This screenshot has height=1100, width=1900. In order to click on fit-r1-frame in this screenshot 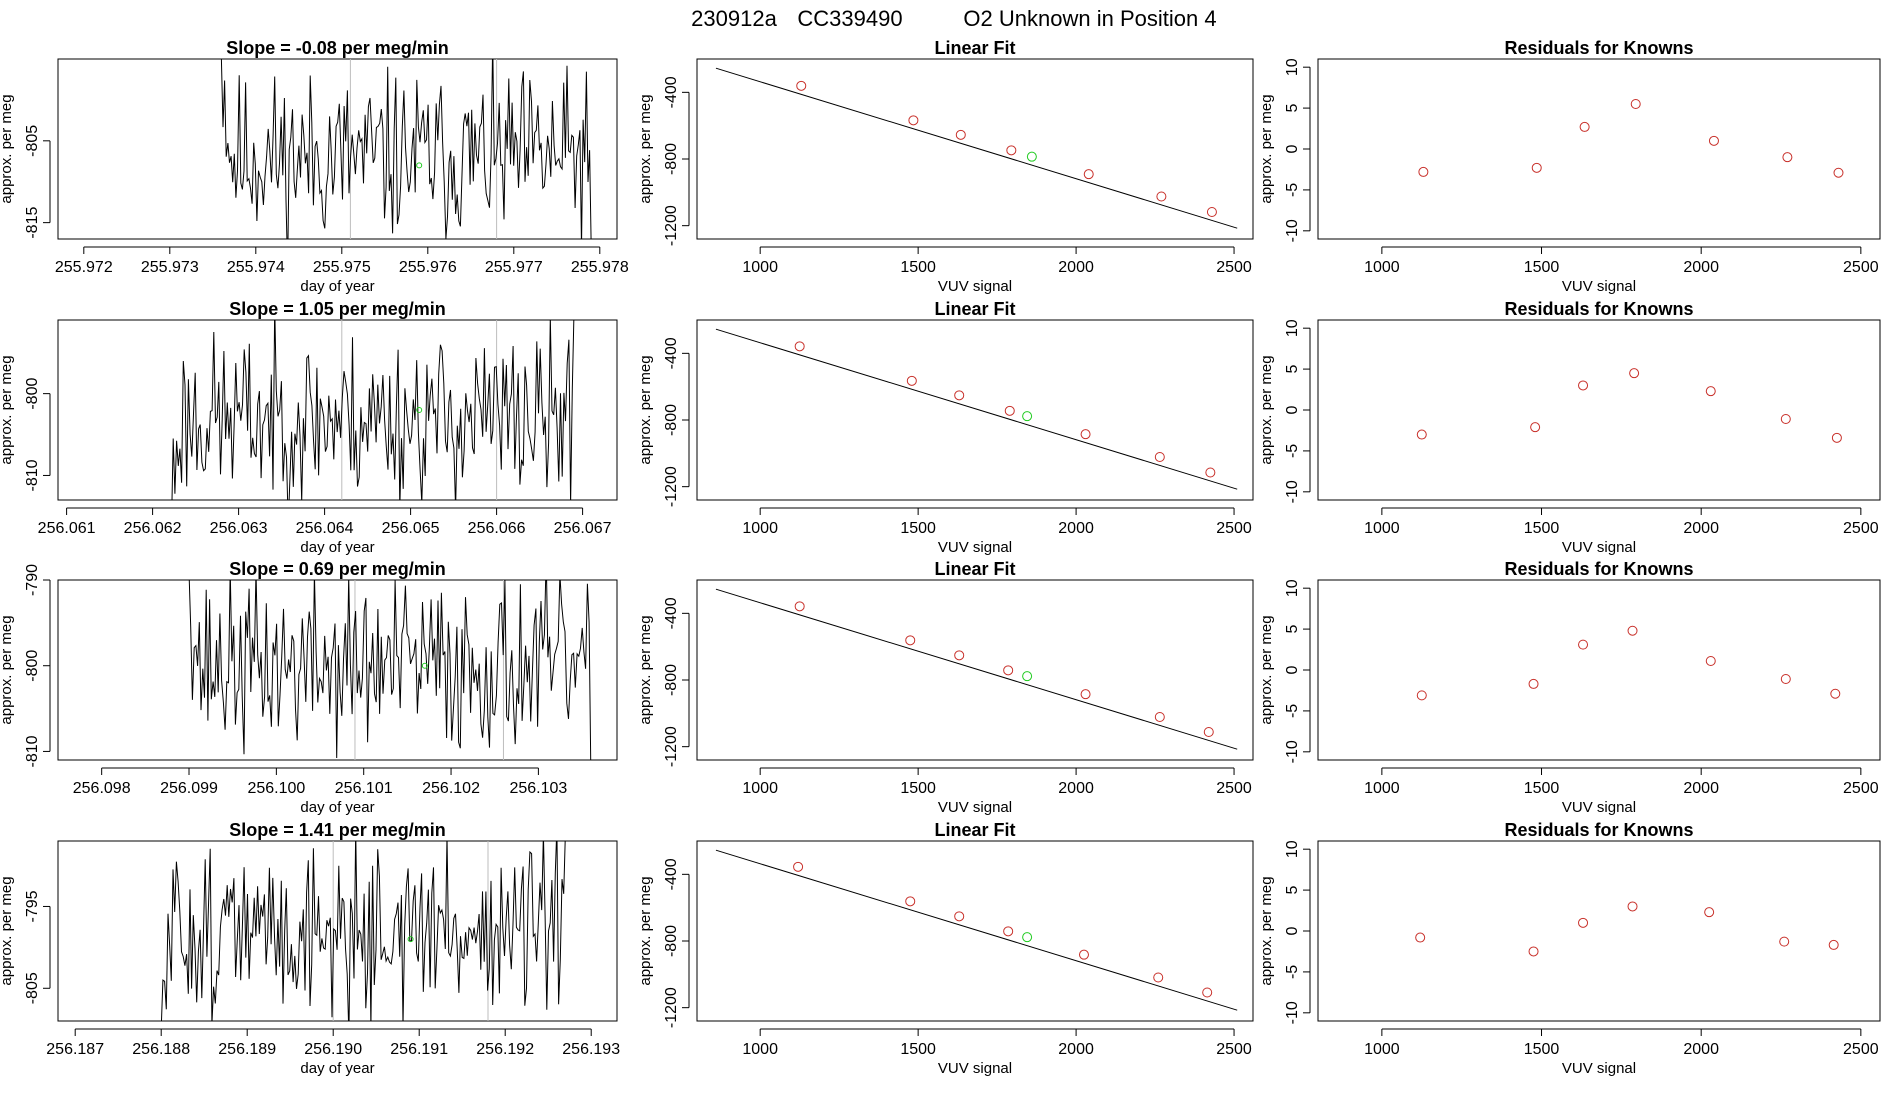, I will do `click(975, 410)`.